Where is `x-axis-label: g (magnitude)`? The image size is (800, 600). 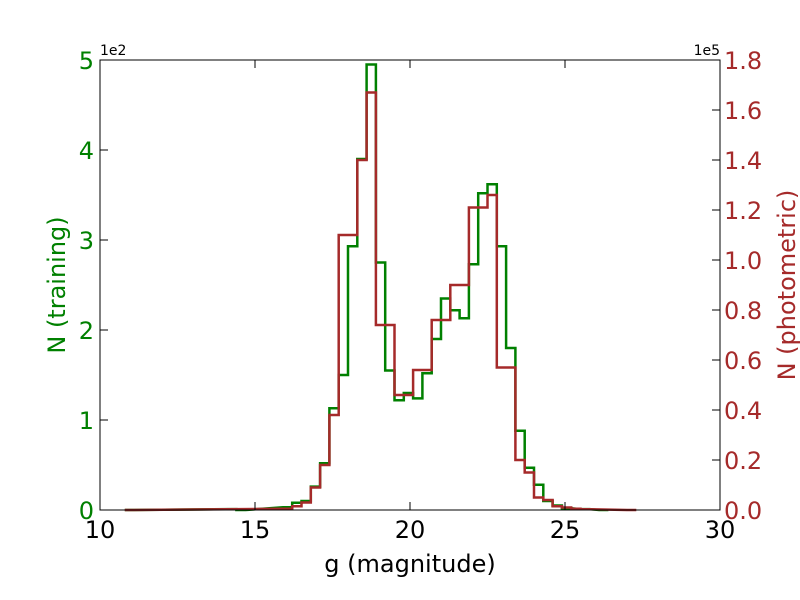 x-axis-label: g (magnitude) is located at coordinates (409, 564).